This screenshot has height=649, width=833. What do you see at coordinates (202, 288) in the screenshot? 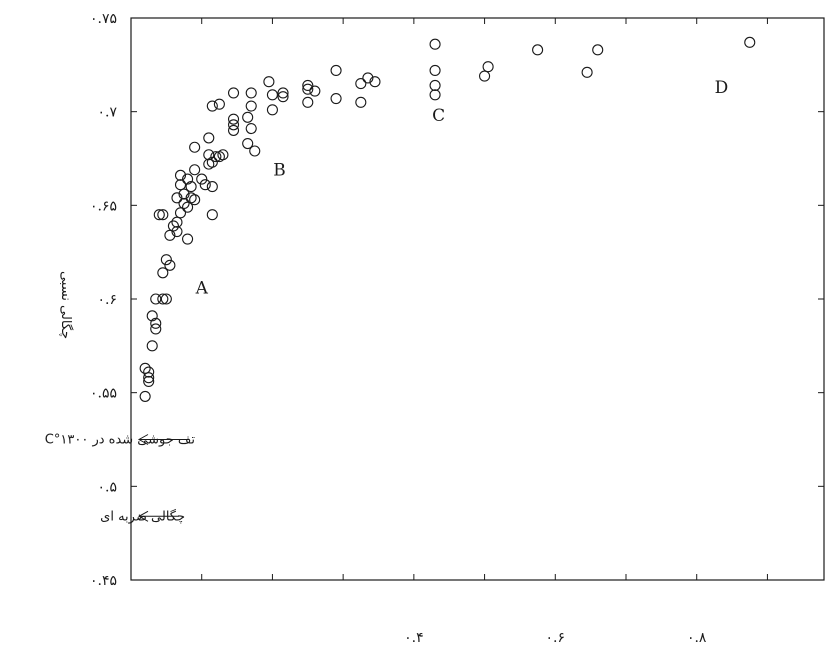
I see `region-label: A` at bounding box center [202, 288].